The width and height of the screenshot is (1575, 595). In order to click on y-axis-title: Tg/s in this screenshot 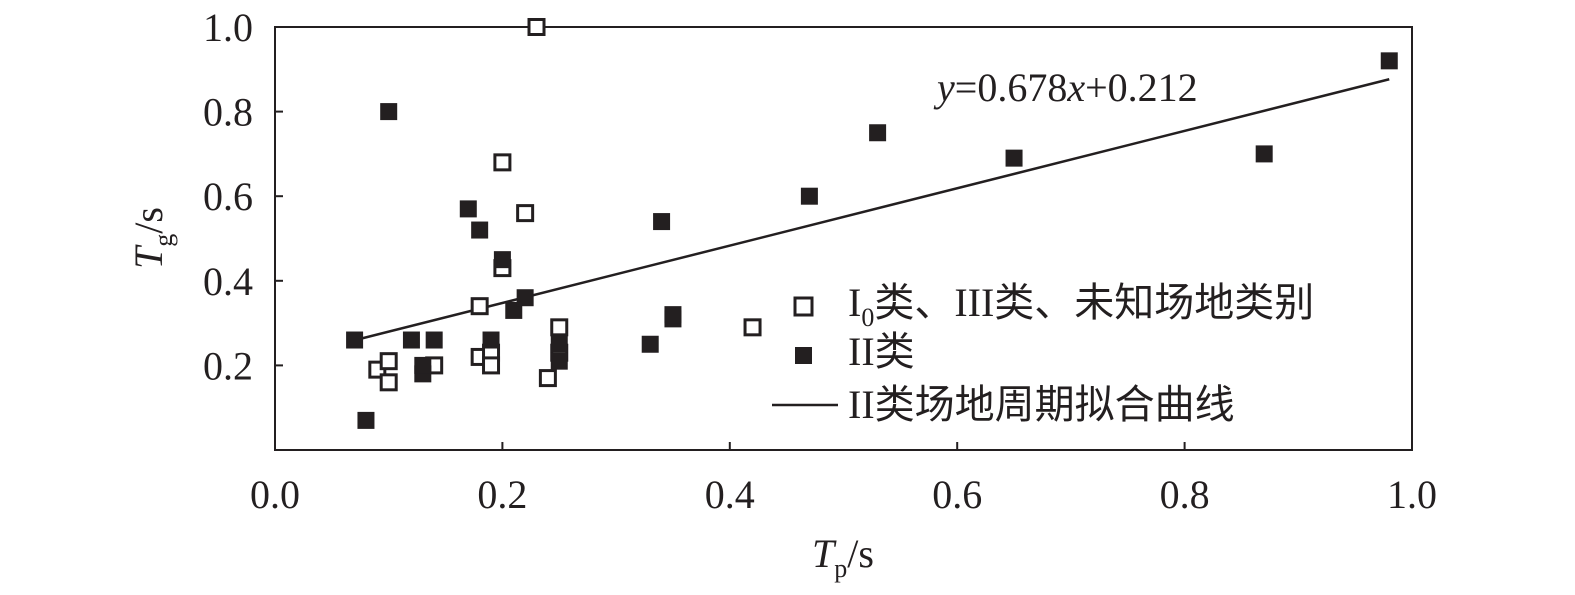, I will do `click(152, 238)`.